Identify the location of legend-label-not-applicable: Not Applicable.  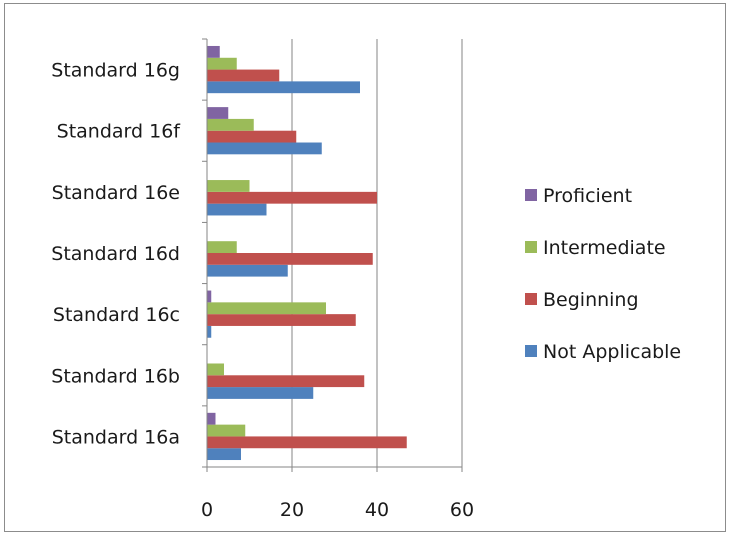
(612, 352).